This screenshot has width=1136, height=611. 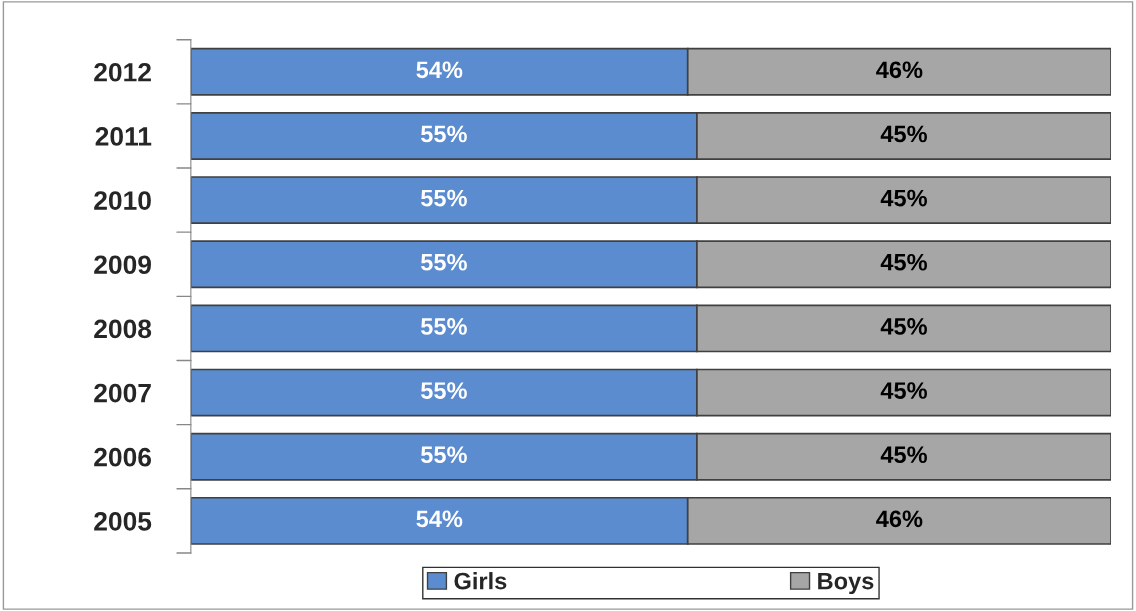 What do you see at coordinates (480, 581) in the screenshot?
I see `legend-label: Girls` at bounding box center [480, 581].